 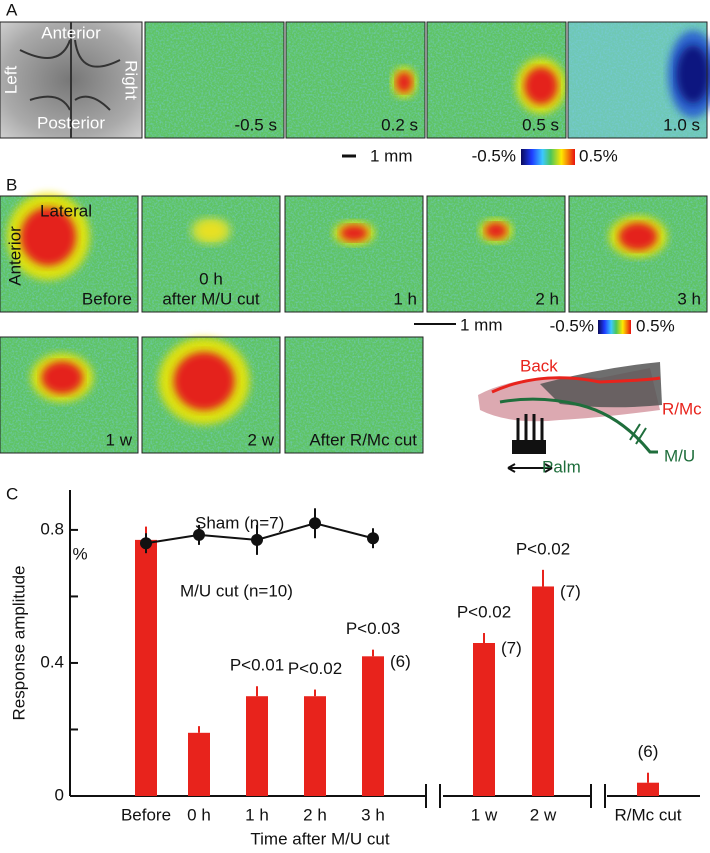 What do you see at coordinates (547, 298) in the screenshot?
I see `frame-label: 2 h` at bounding box center [547, 298].